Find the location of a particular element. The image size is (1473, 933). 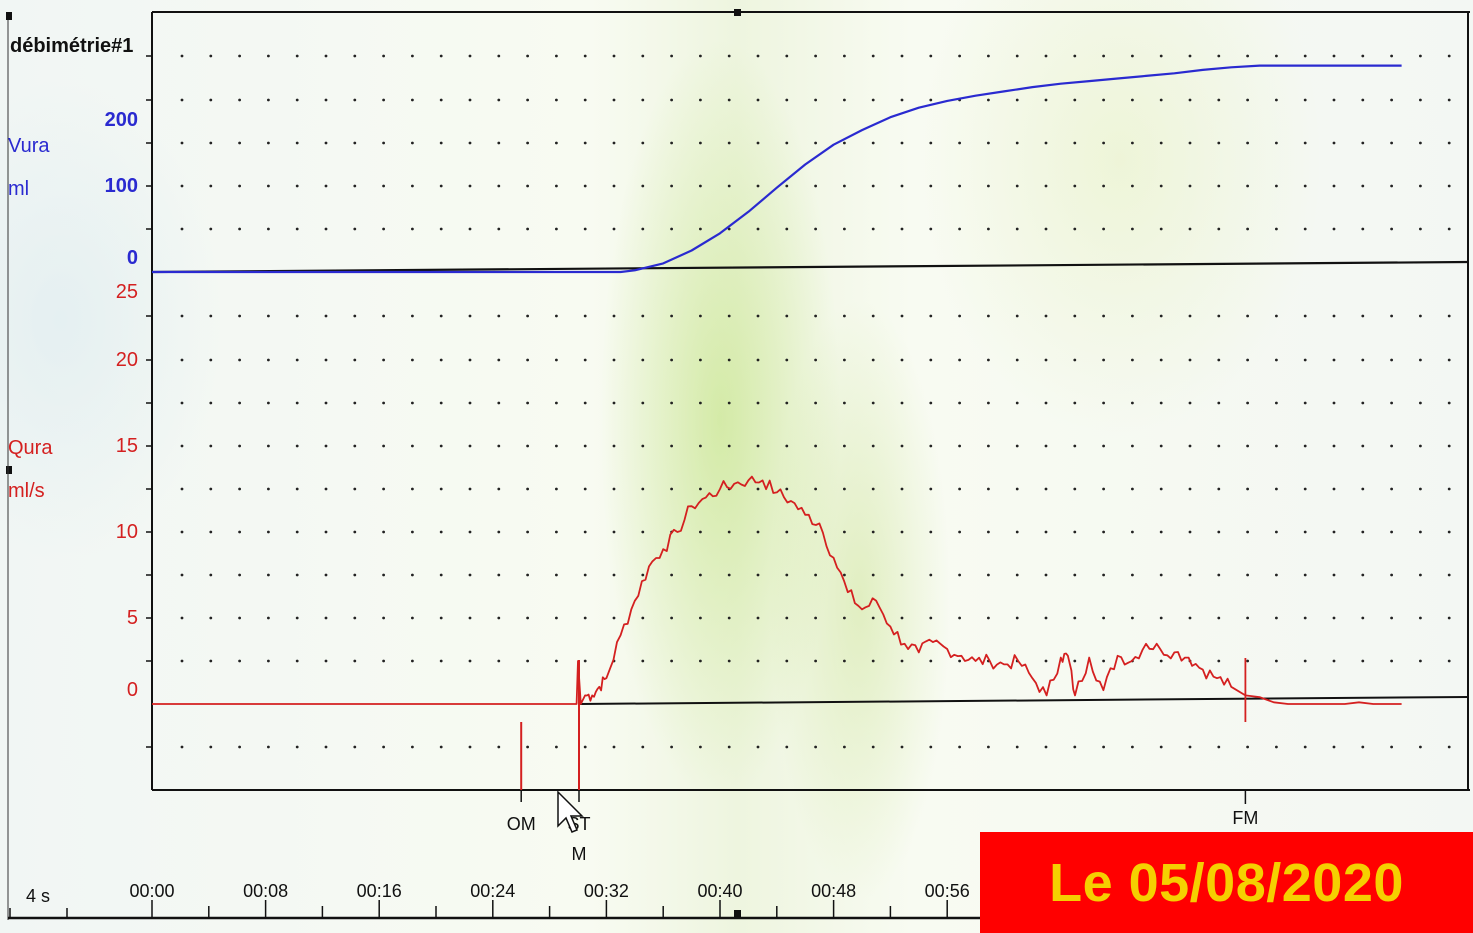

marker-om-label: OM is located at coordinates (521, 824).